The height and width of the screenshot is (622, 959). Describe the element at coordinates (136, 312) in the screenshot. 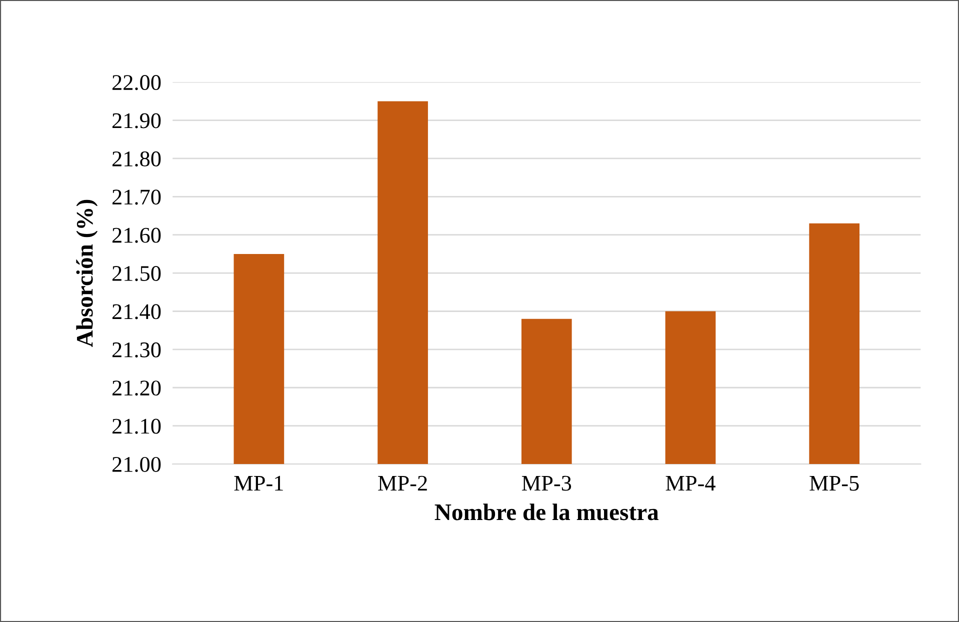

I see `y-tick-label: 21.40` at that location.